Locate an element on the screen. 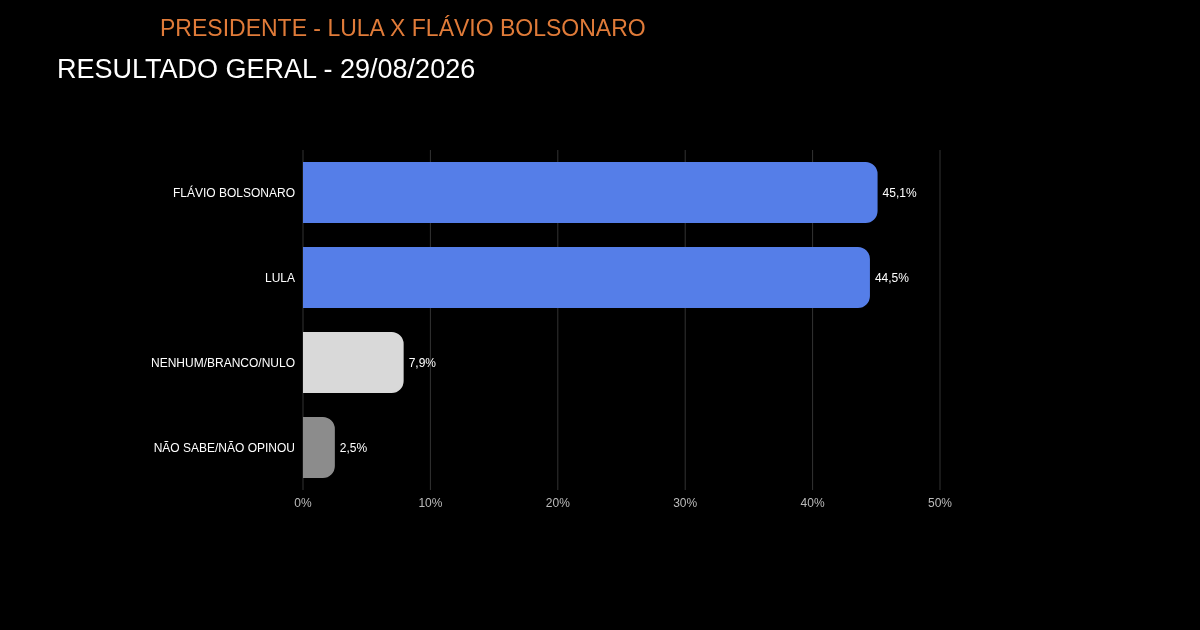 Image resolution: width=1200 pixels, height=630 pixels. data-label: 2,5% is located at coordinates (353, 447).